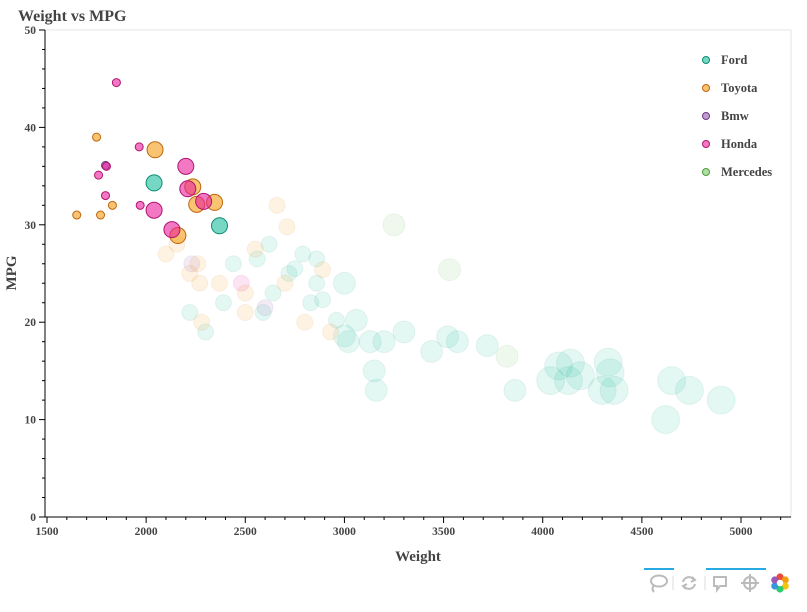  I want to click on reset-icon, so click(689, 583).